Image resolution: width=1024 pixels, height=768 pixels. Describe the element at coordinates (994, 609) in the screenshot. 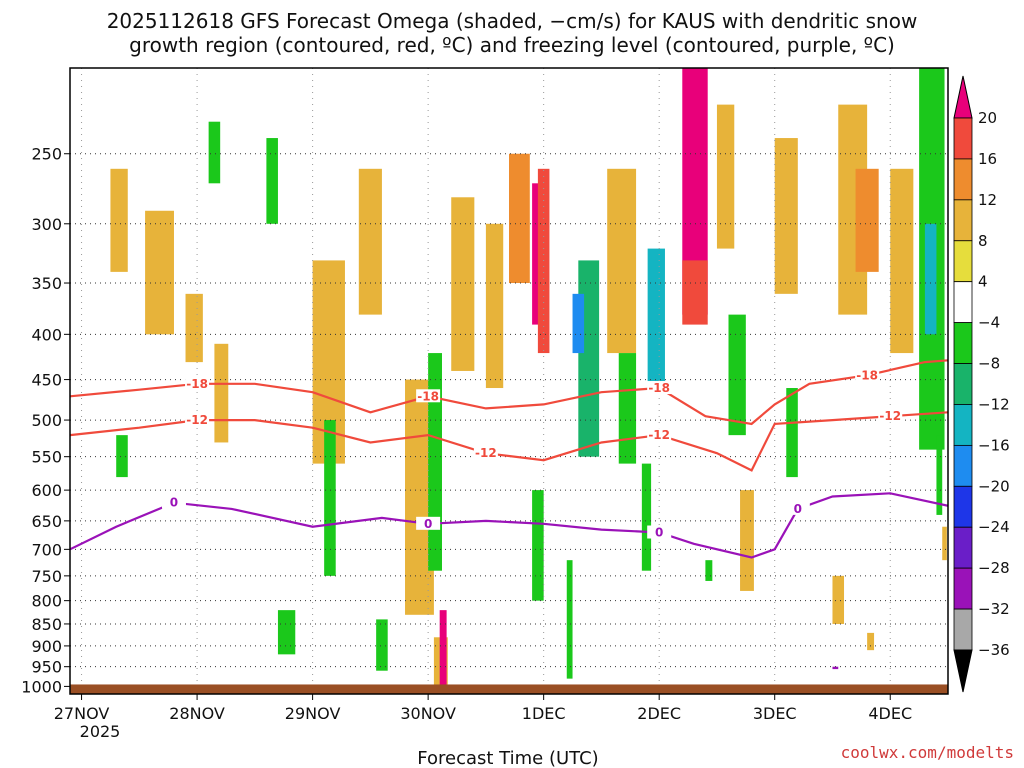

I see `colorbar-label-12: −32` at that location.